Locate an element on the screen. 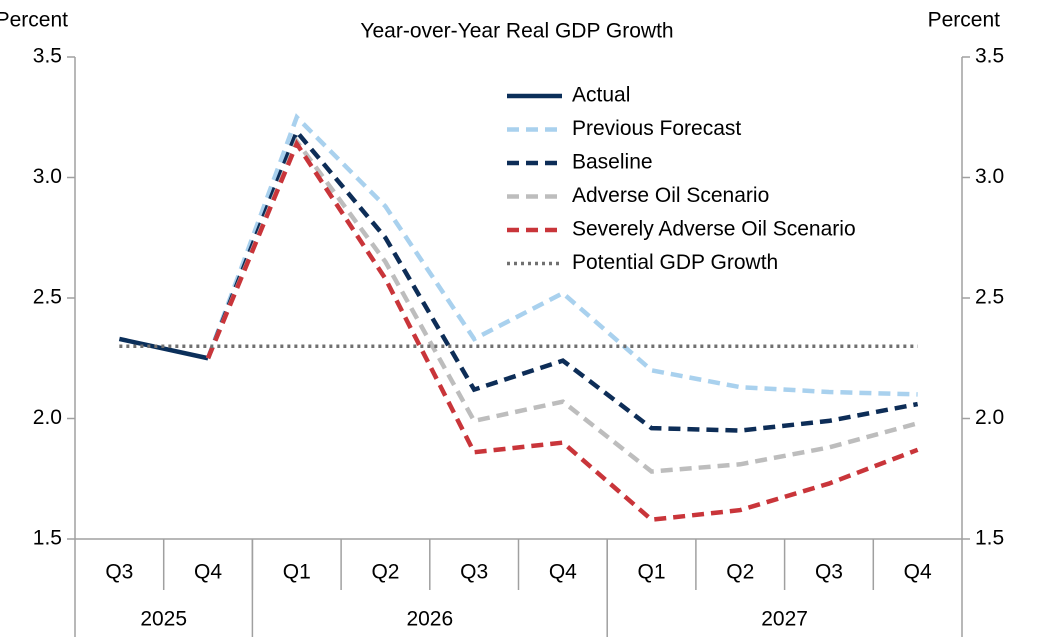  series-line is located at coordinates (163, 348).